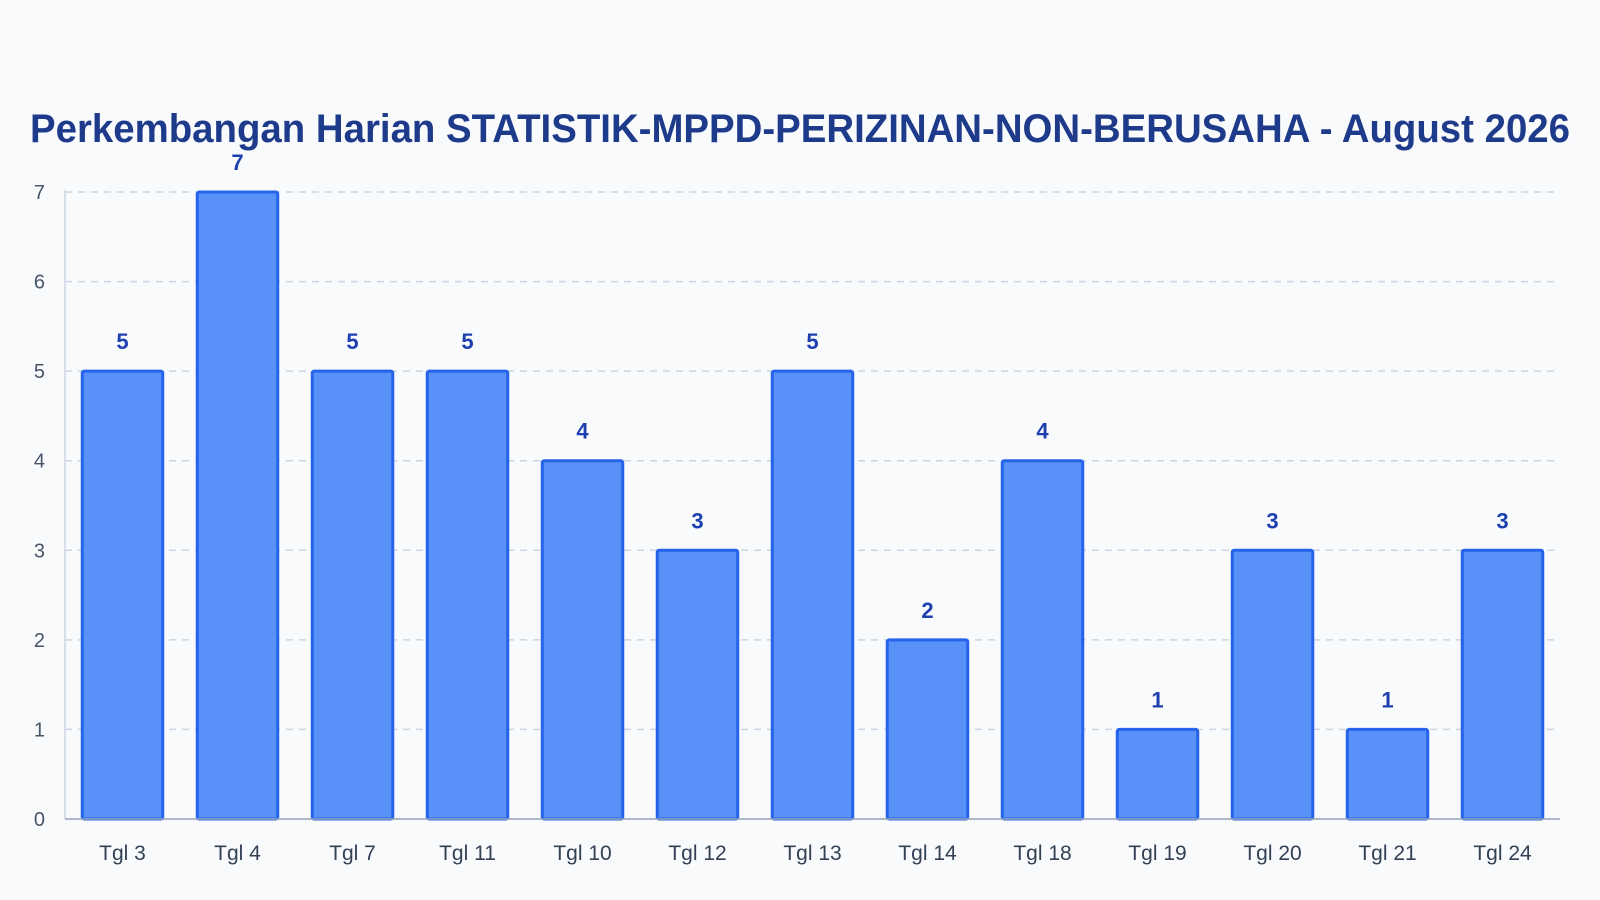 The height and width of the screenshot is (900, 1600). What do you see at coordinates (122, 853) in the screenshot?
I see `x-tick-label: Tgl 3` at bounding box center [122, 853].